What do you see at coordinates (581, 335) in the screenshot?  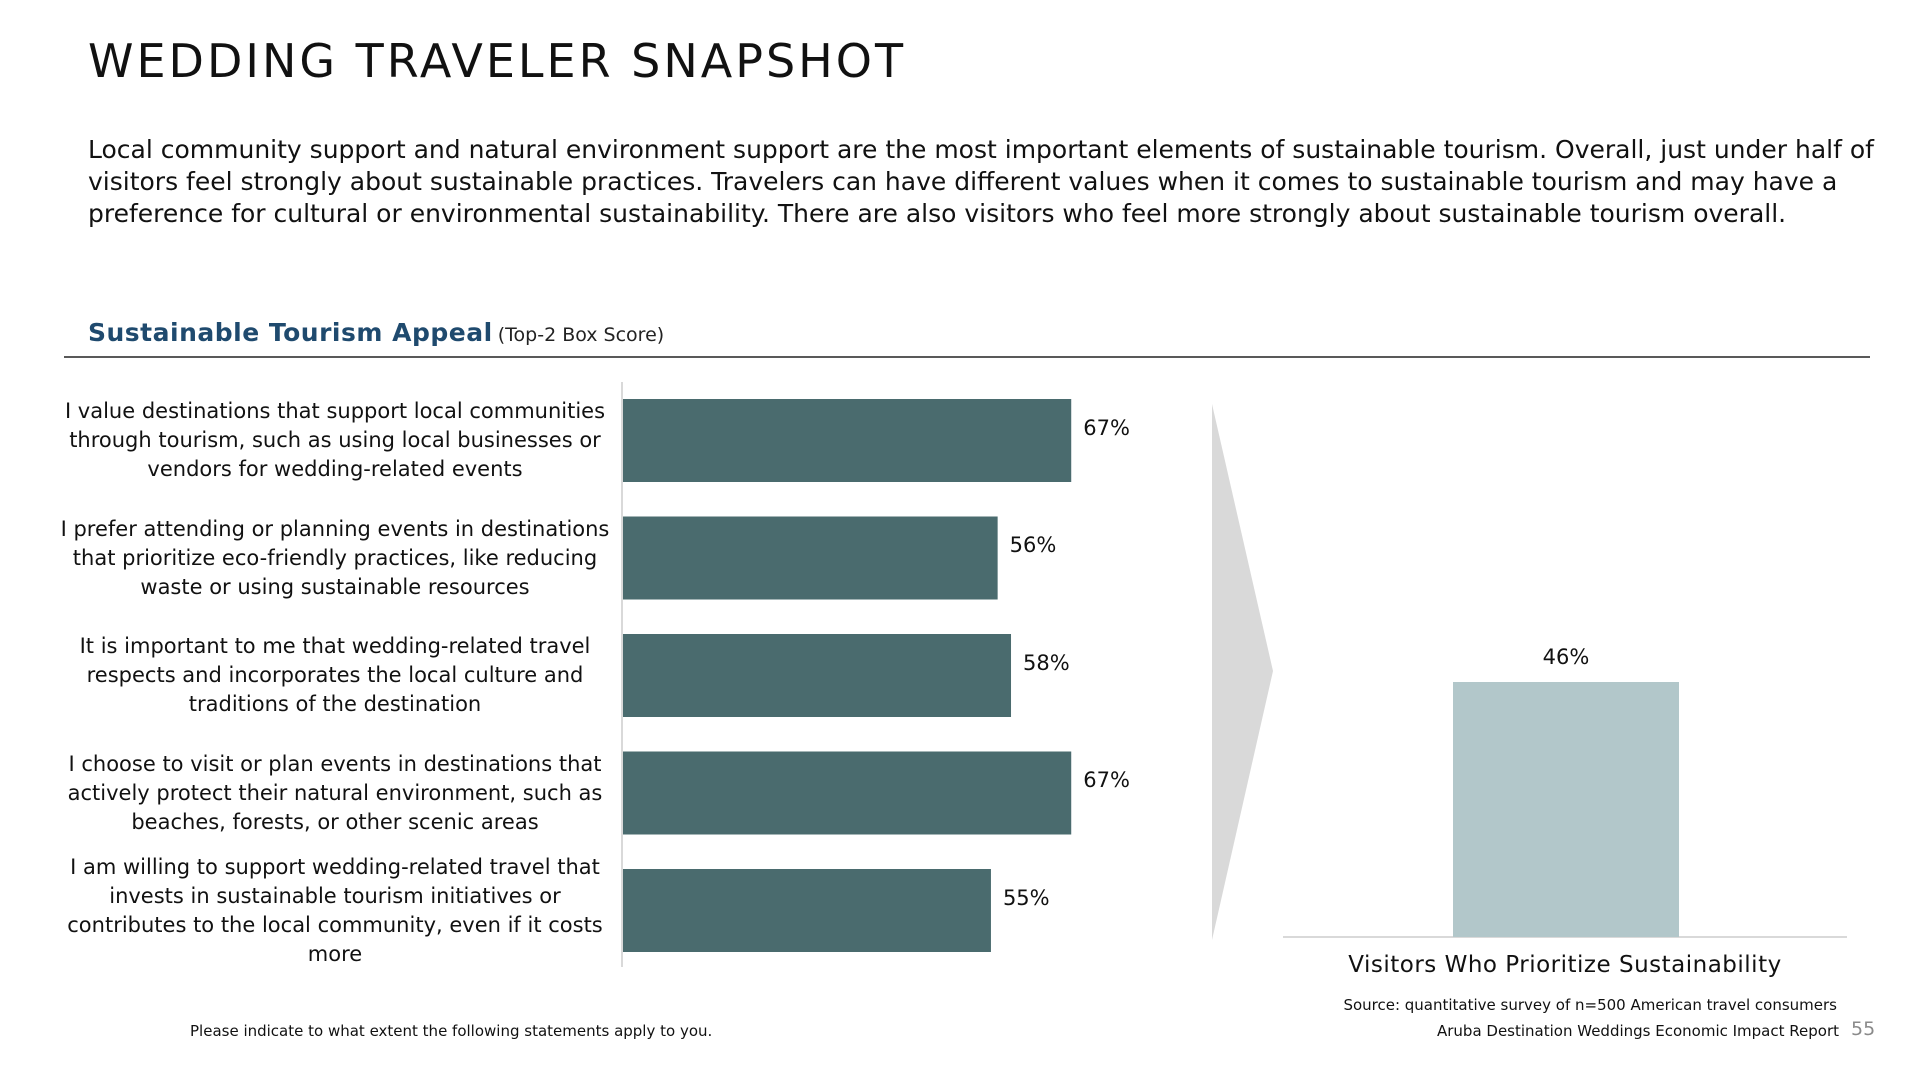 I see `section-note: (Top-2 Box Score)` at bounding box center [581, 335].